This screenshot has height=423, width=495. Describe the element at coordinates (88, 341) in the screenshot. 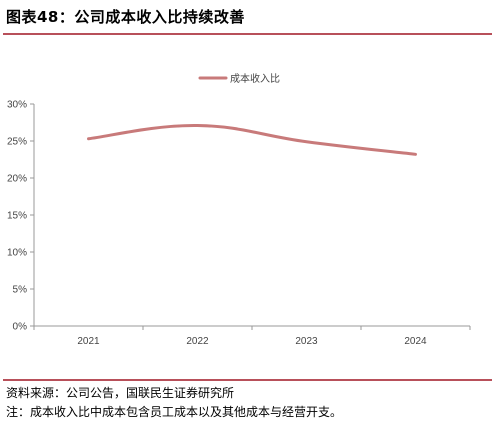

I see `x-tick-label: 2021` at that location.